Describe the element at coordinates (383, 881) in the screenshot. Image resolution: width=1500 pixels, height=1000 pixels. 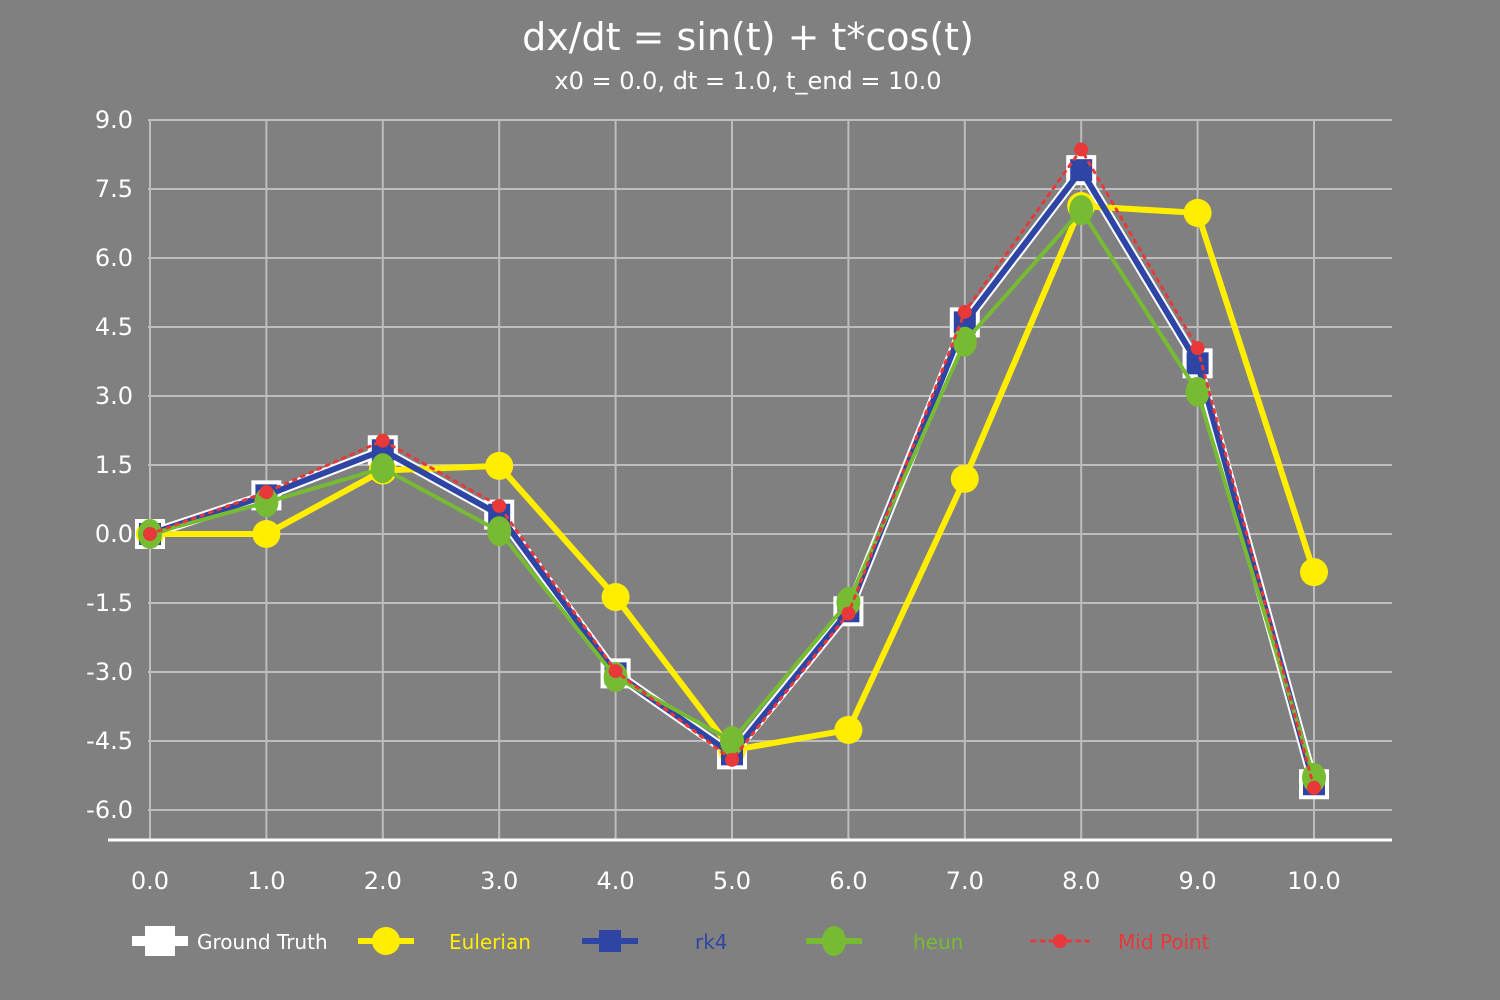
I see `x-tick-label: 2.0` at that location.